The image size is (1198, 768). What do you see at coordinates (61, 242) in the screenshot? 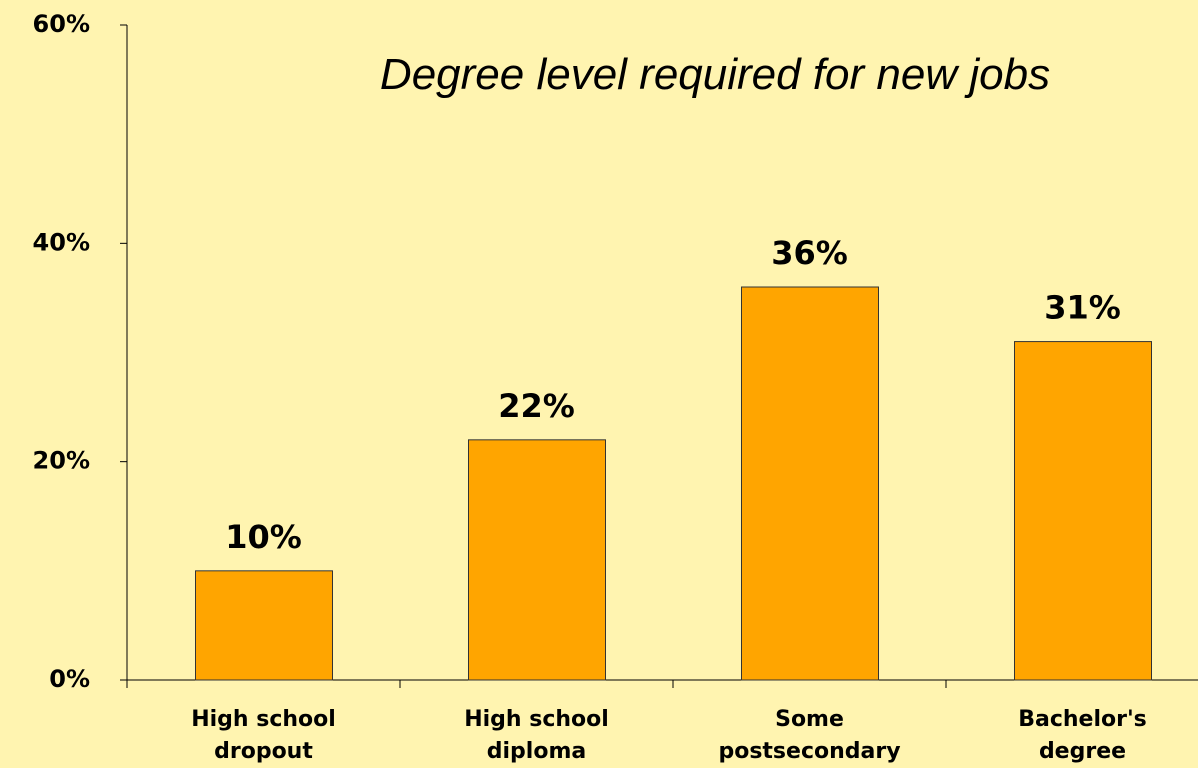
I see `y-tick-label: 40%` at bounding box center [61, 242].